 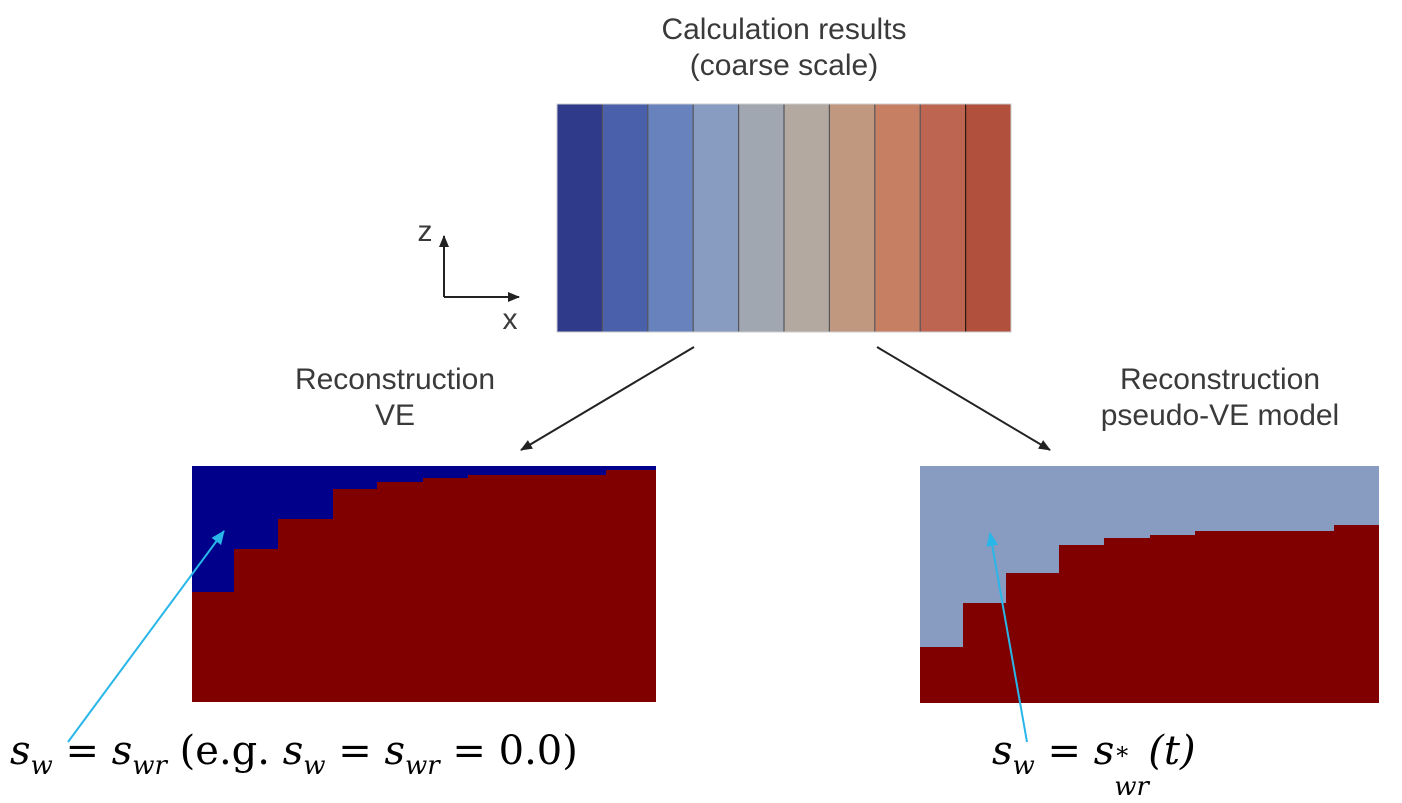 I want to click on coarse-scale-stripes, so click(x=784, y=218).